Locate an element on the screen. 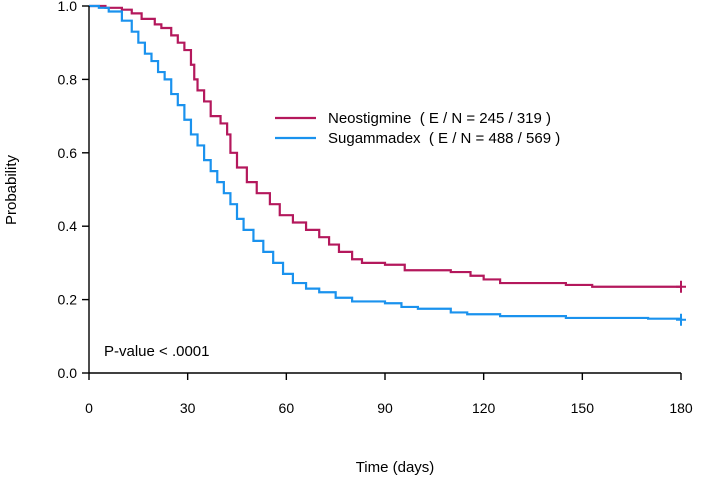 The height and width of the screenshot is (479, 709). y-tick-label: 0.0 is located at coordinates (68, 373).